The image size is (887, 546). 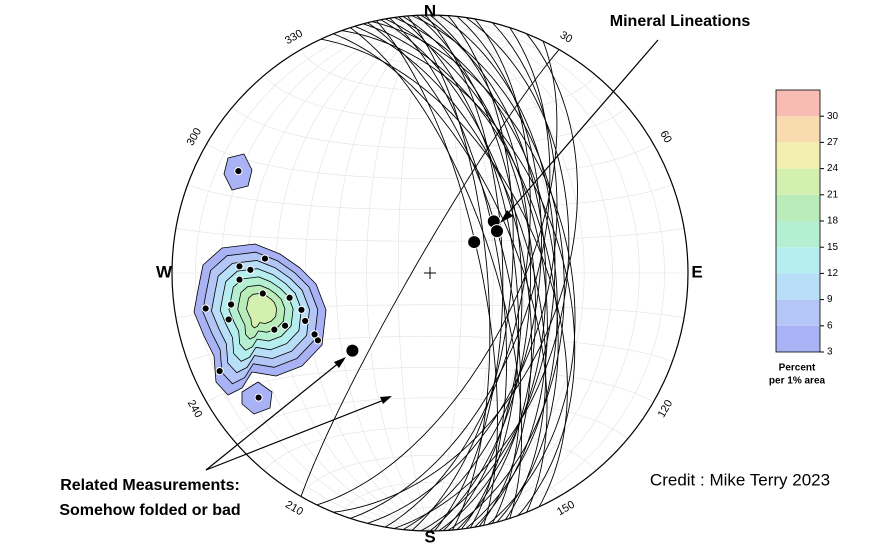 I want to click on colorbar: 3 6 9 12 15 18 21 24 27 30, so click(x=807, y=223).